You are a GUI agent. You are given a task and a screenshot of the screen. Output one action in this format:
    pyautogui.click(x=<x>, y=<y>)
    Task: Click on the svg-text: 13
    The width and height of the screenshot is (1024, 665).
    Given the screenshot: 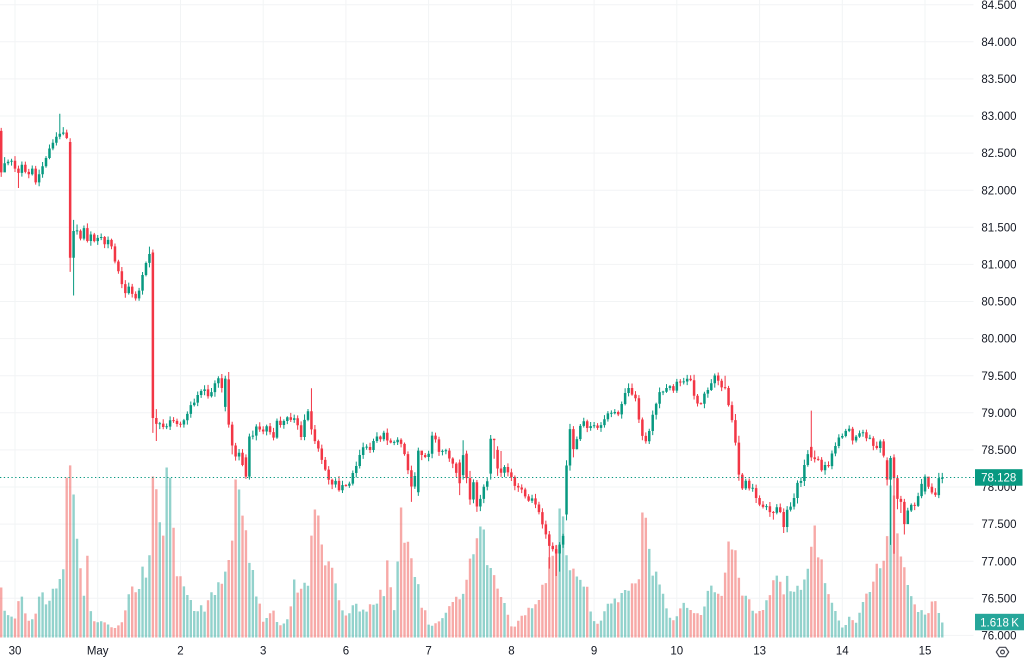 What is the action you would take?
    pyautogui.click(x=759, y=652)
    